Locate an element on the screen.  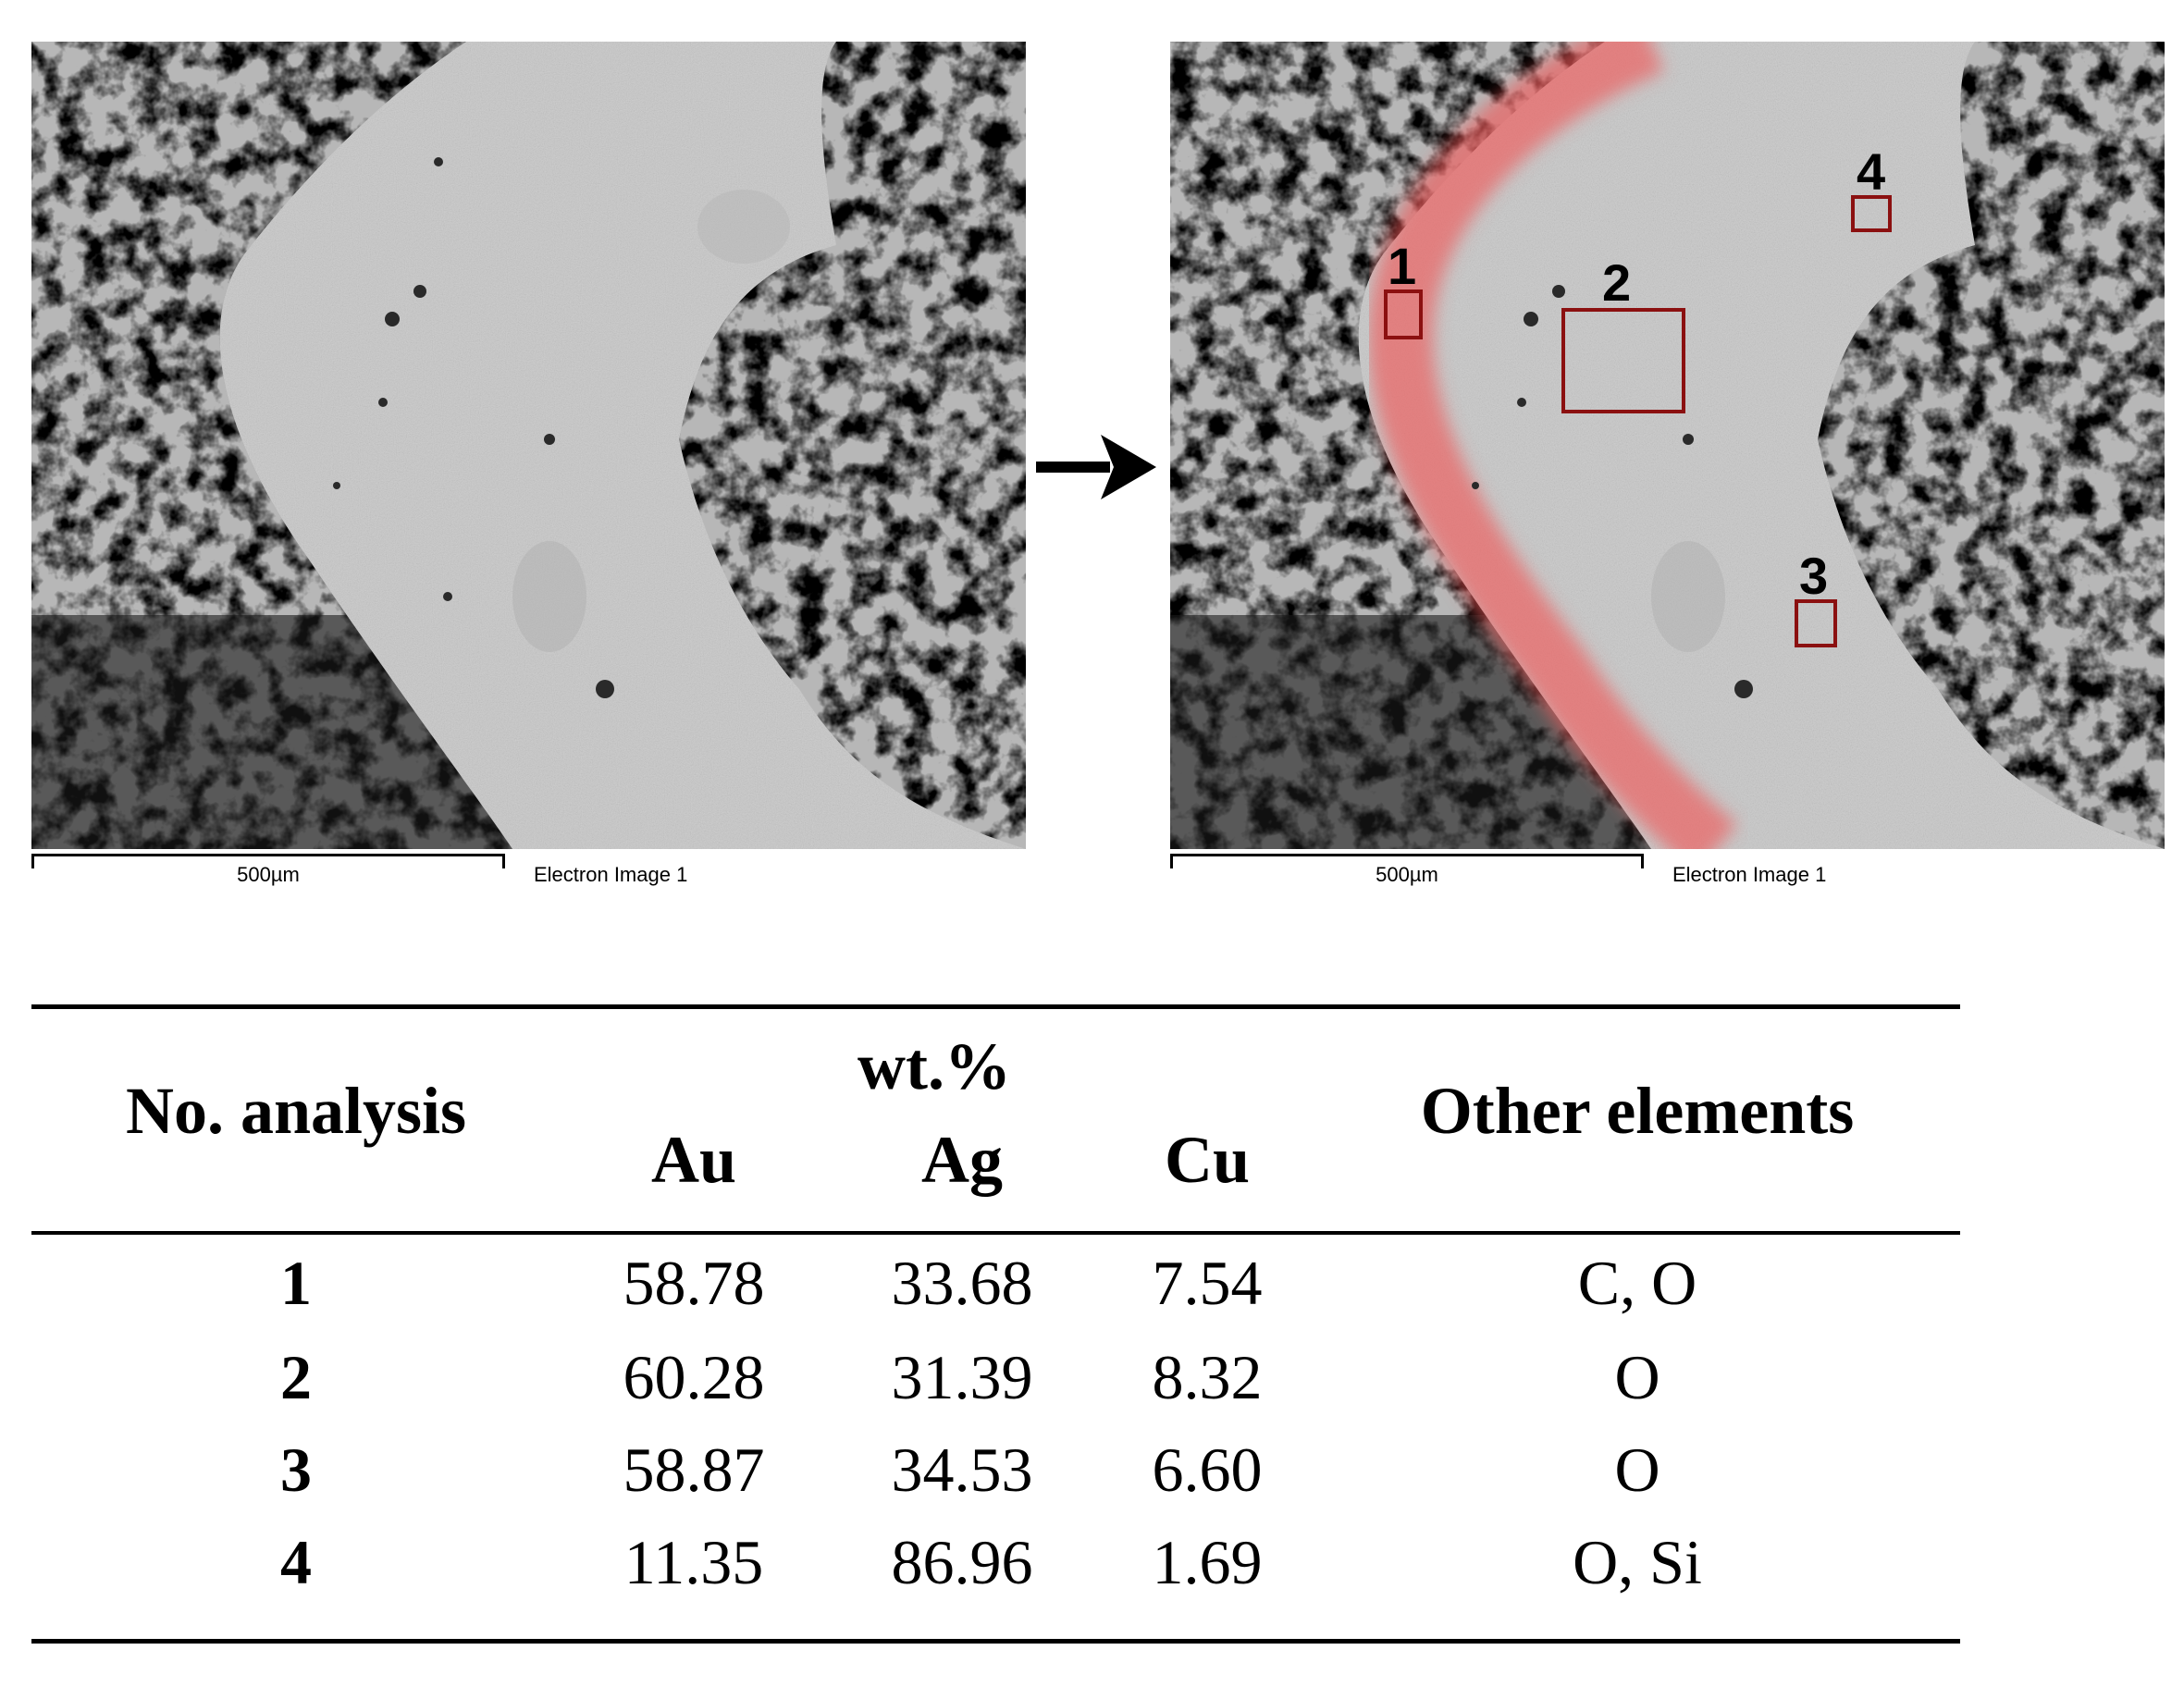
region-label-4: 4 is located at coordinates (1871, 171).